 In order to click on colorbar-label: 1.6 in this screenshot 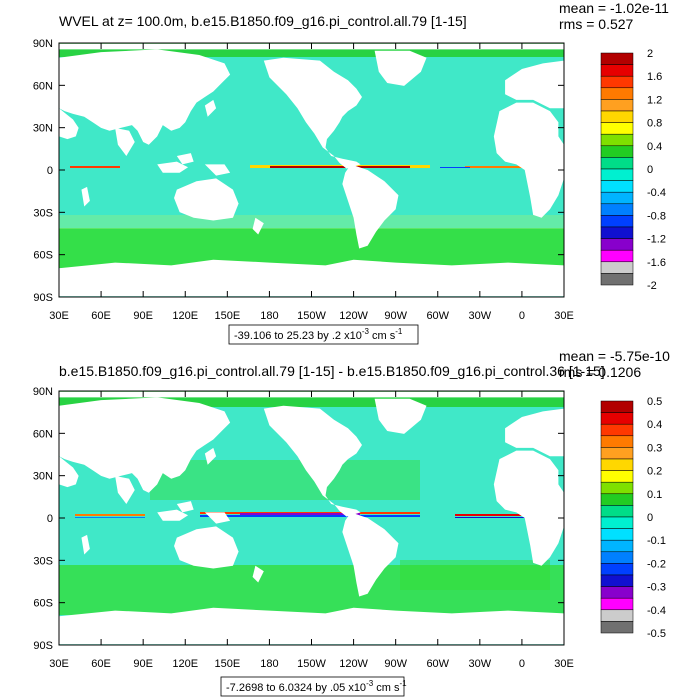, I will do `click(654, 77)`.